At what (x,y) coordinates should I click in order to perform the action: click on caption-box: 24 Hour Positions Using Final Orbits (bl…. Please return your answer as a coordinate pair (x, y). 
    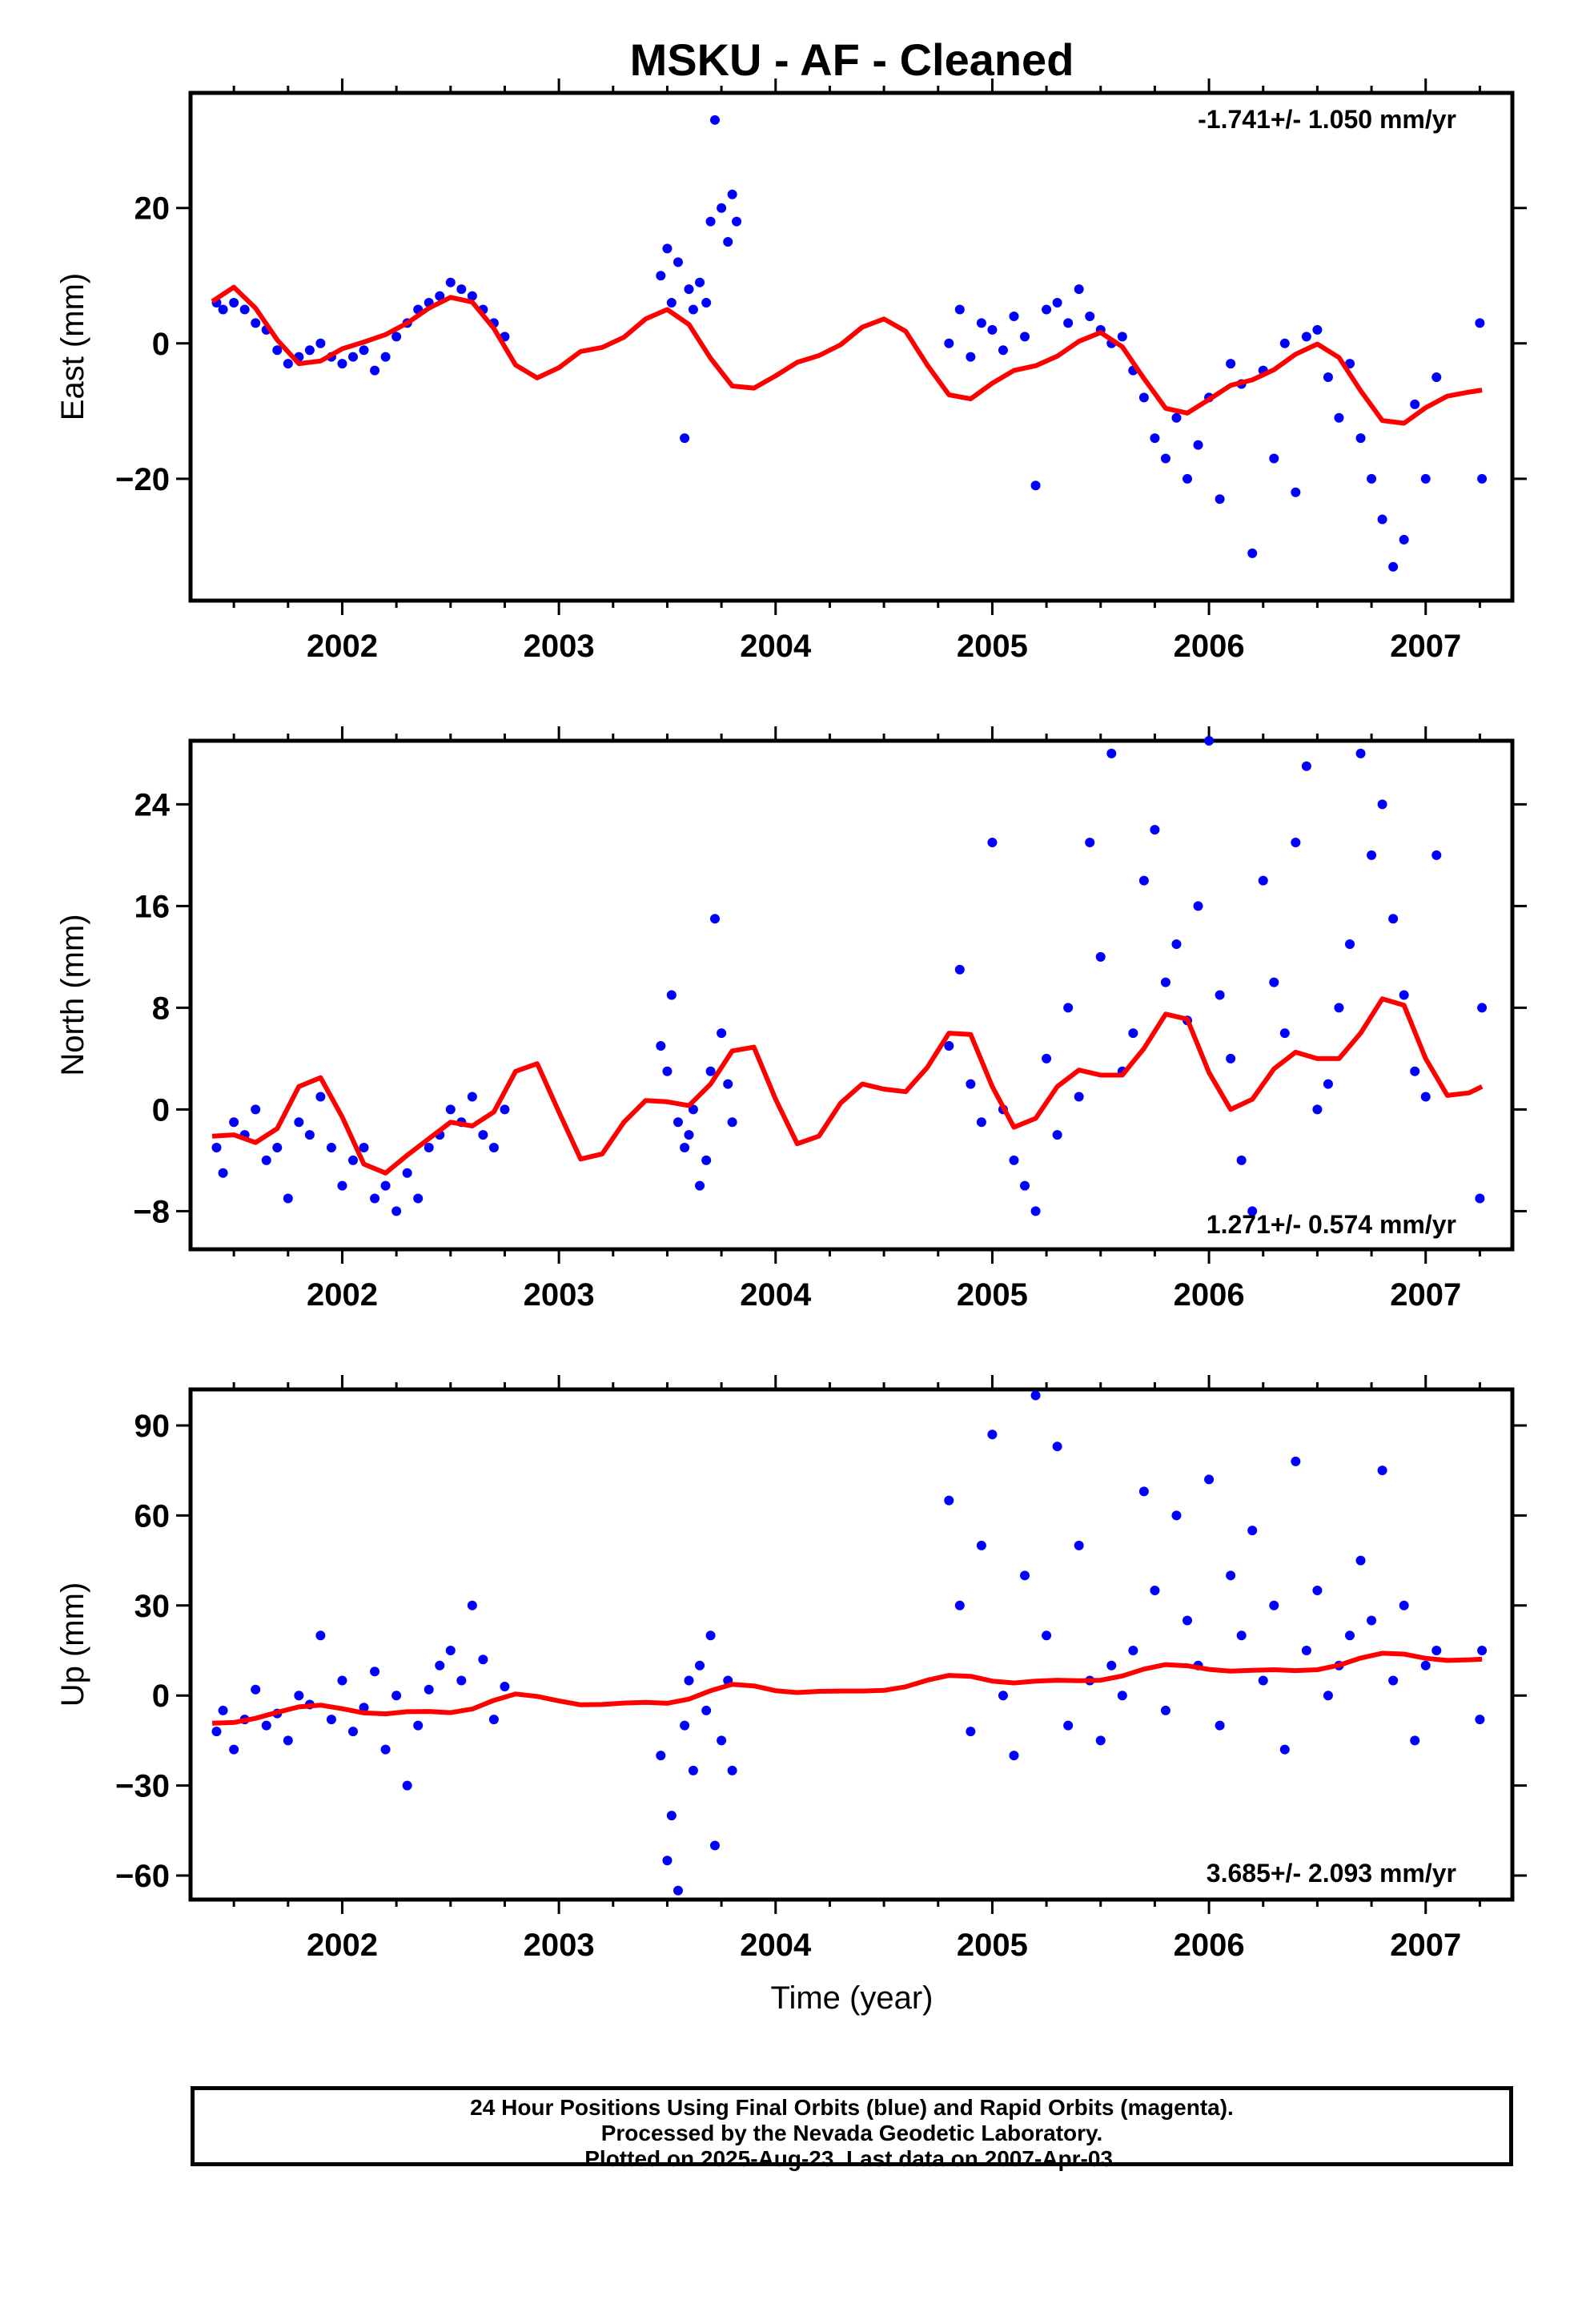
    Looking at the image, I should click on (852, 2128).